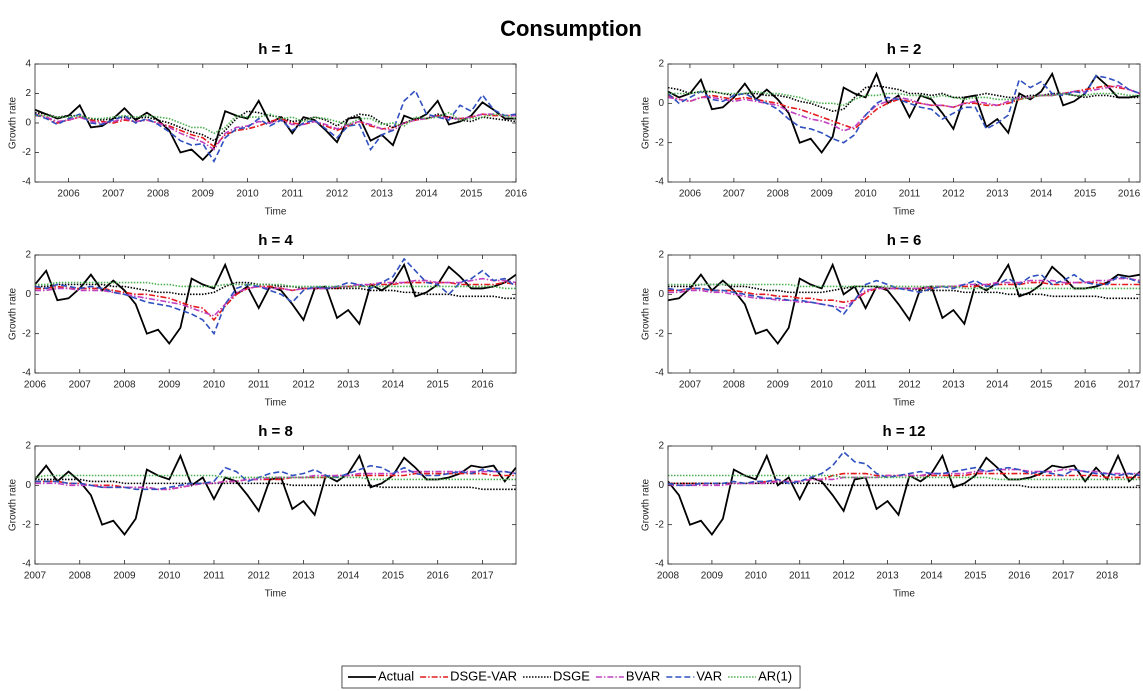 This screenshot has height=691, width=1143. Describe the element at coordinates (483, 675) in the screenshot. I see `legend-label: DSGE-VAR` at that location.